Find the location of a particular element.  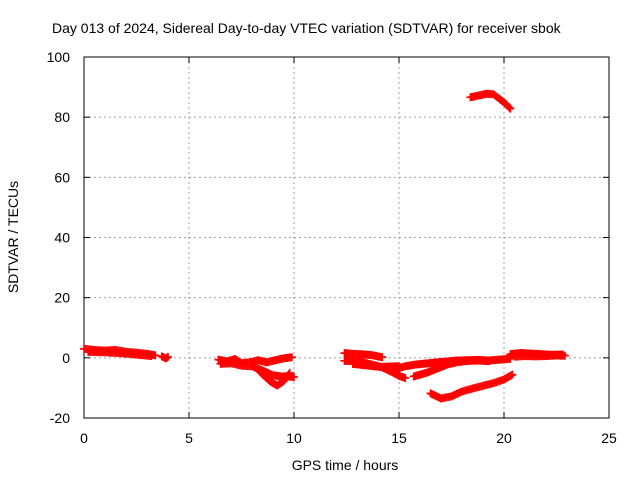

x-tick-label: 20 is located at coordinates (504, 438).